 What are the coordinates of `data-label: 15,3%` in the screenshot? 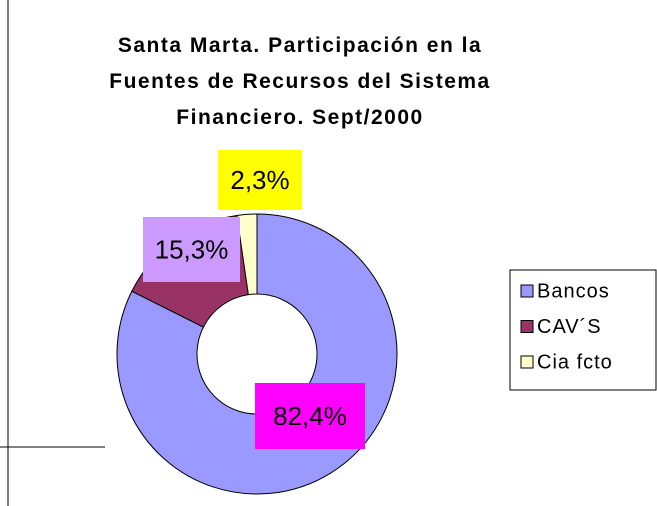 It's located at (192, 249).